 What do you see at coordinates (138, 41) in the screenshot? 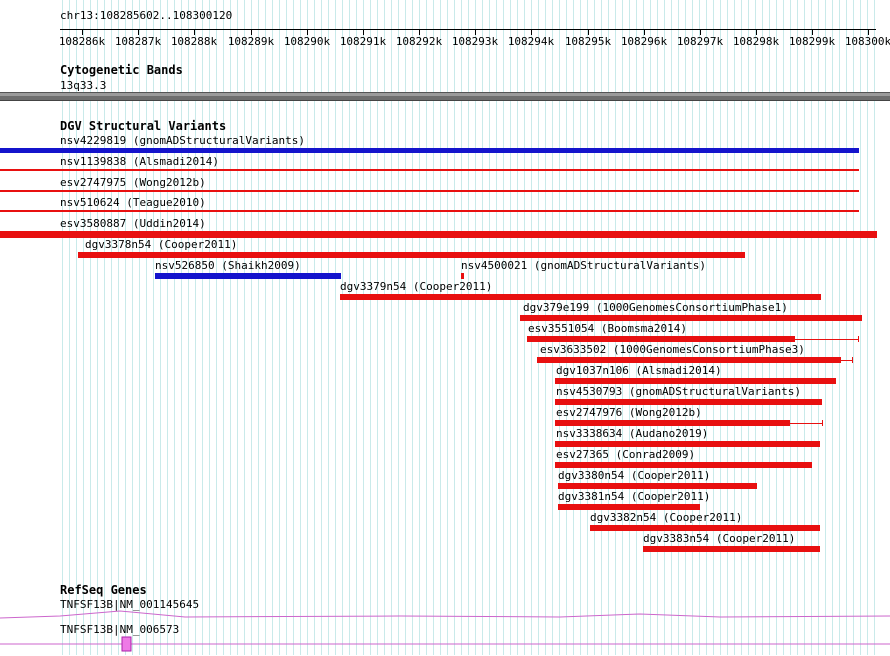
I see `ruler-tick-label: 108287k` at bounding box center [138, 41].